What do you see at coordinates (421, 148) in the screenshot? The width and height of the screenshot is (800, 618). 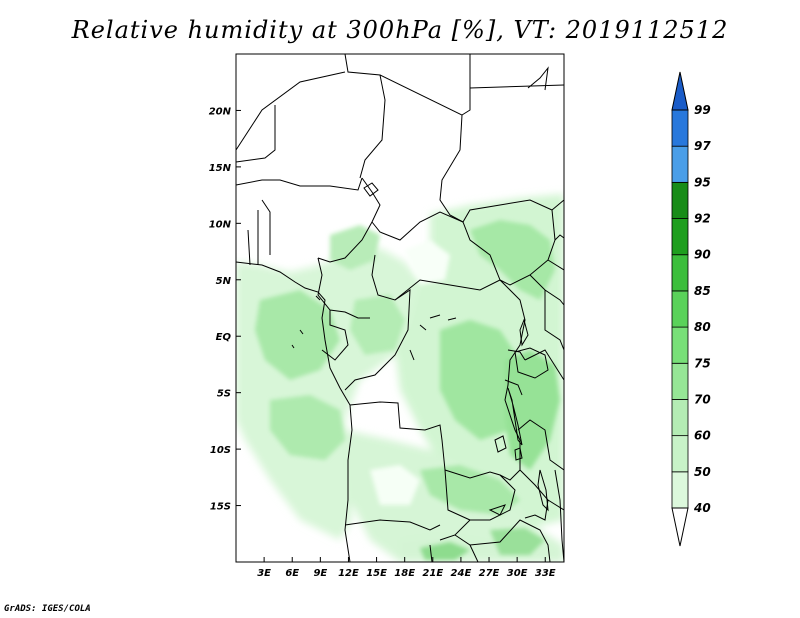 I see `border-sudan-chad` at bounding box center [421, 148].